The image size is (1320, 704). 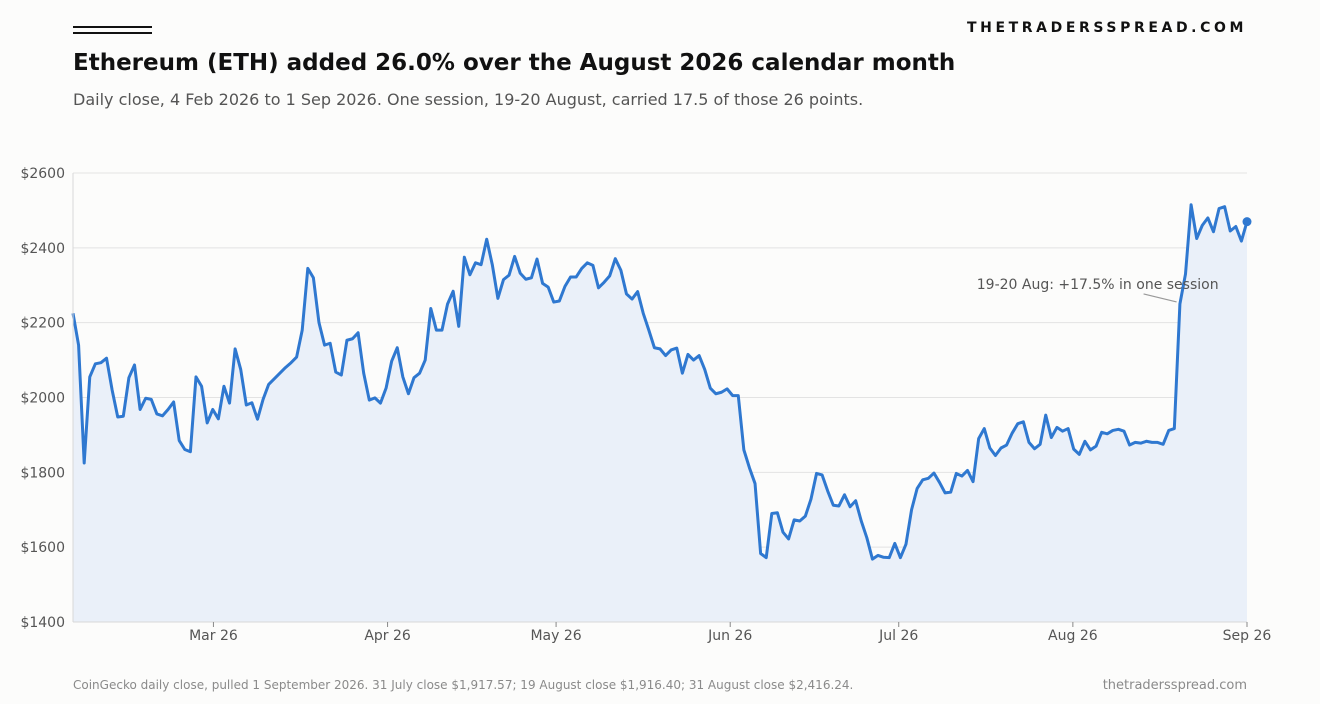 I want to click on annotation-leader-line, so click(x=1160, y=298).